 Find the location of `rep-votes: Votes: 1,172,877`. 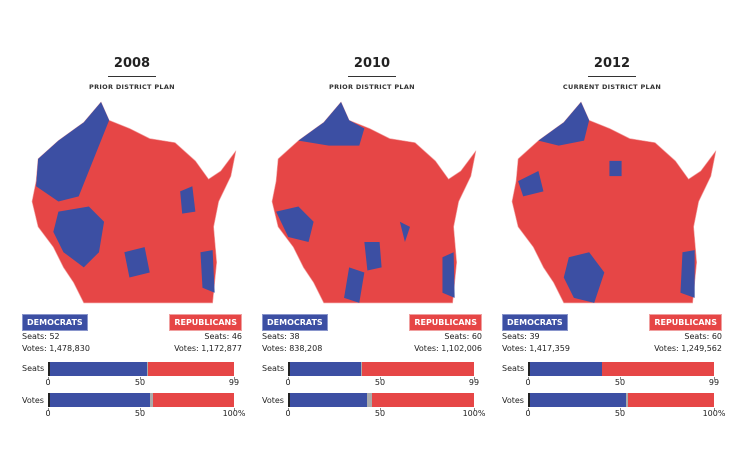

rep-votes: Votes: 1,172,877 is located at coordinates (208, 348).